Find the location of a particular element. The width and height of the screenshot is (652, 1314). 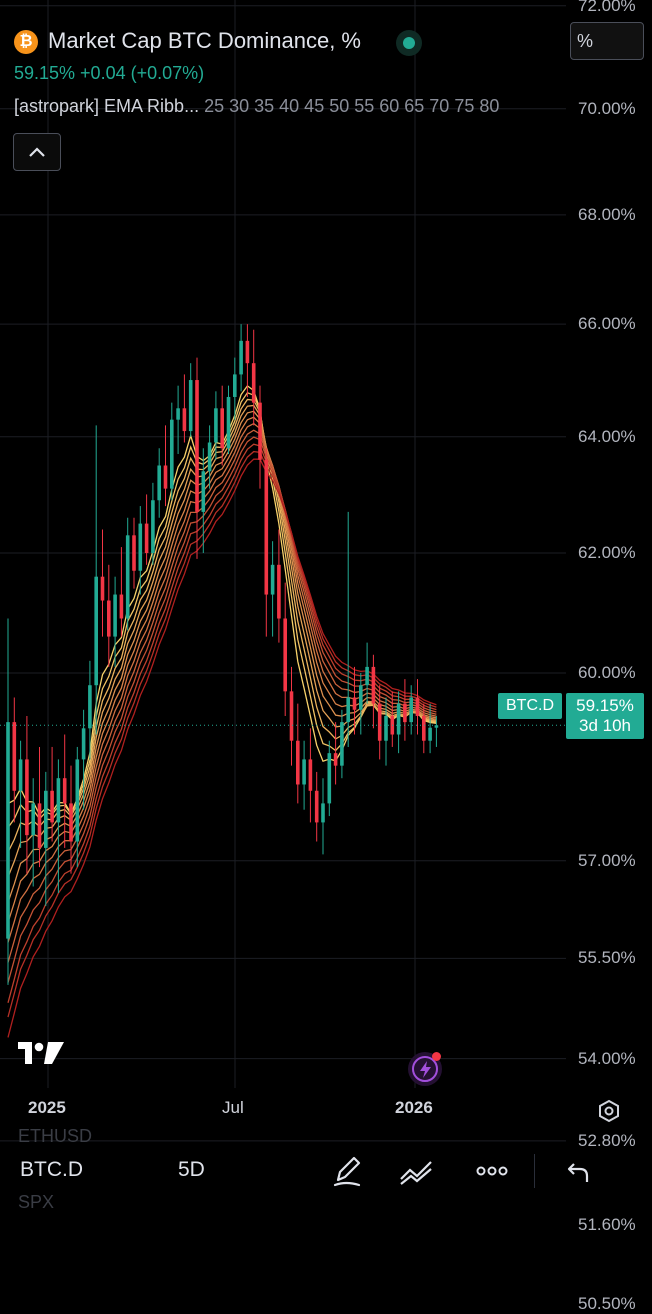

time-label-2026: 2026 is located at coordinates (414, 1107).